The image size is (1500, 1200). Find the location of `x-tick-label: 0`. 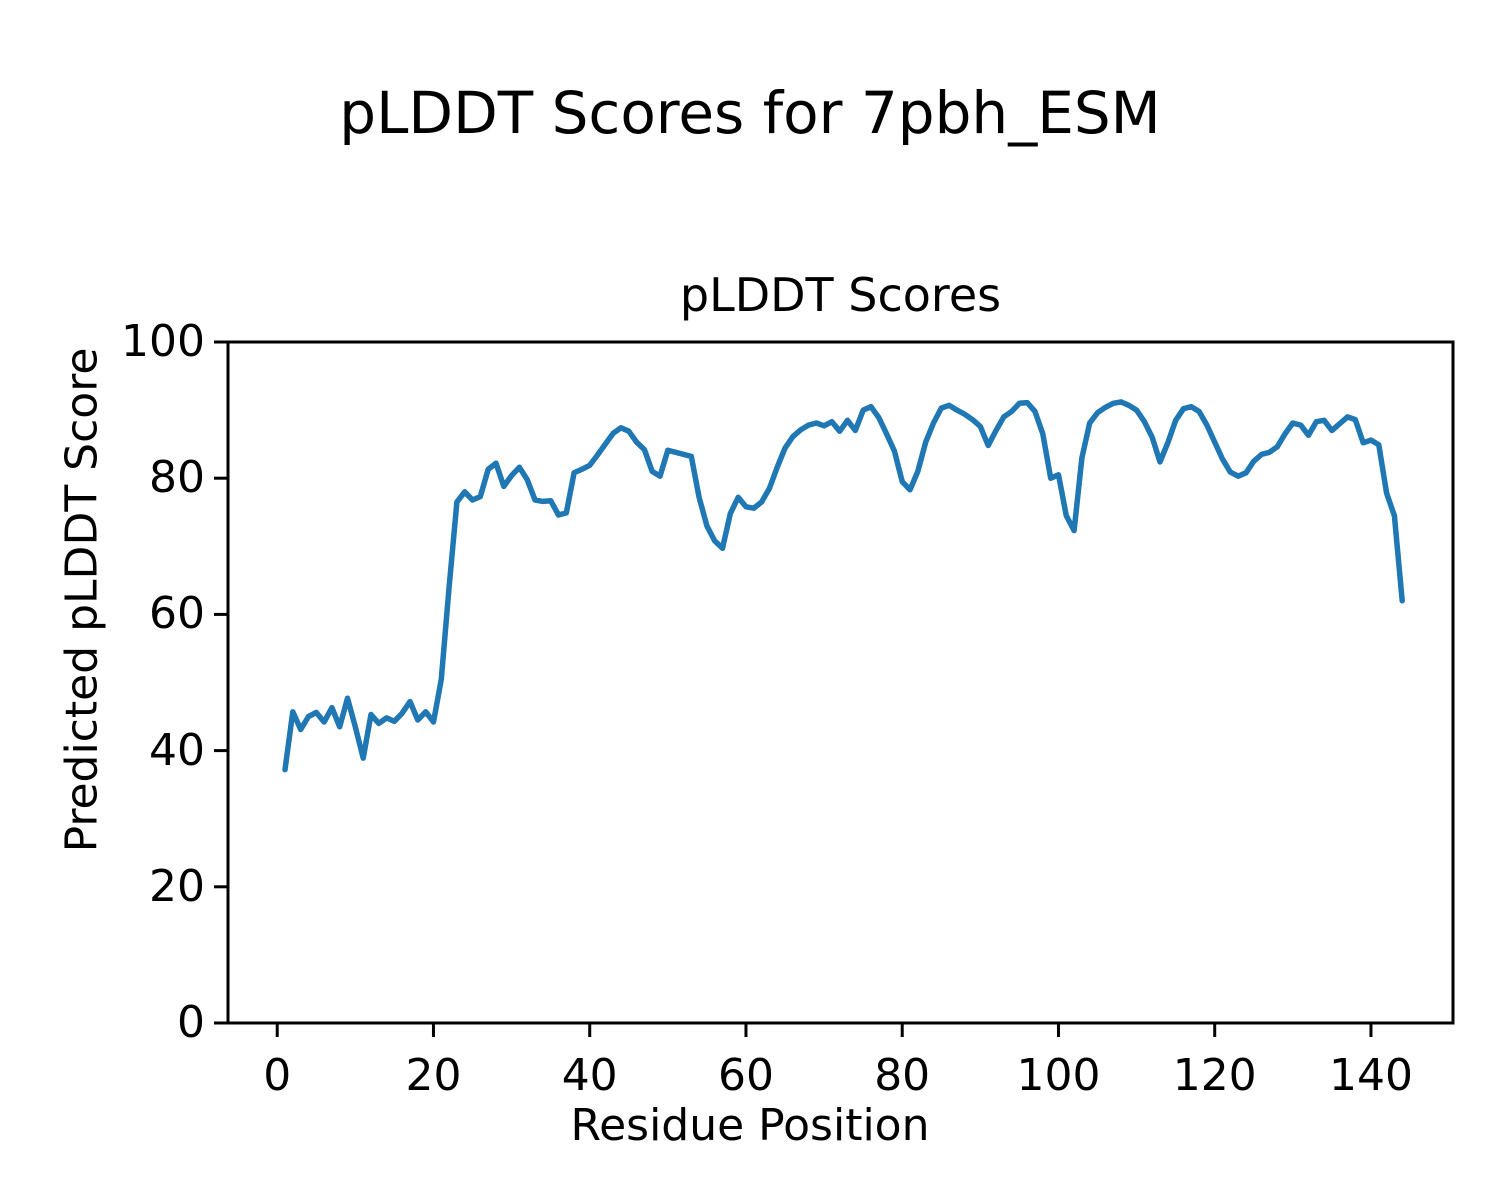

x-tick-label: 0 is located at coordinates (277, 1075).